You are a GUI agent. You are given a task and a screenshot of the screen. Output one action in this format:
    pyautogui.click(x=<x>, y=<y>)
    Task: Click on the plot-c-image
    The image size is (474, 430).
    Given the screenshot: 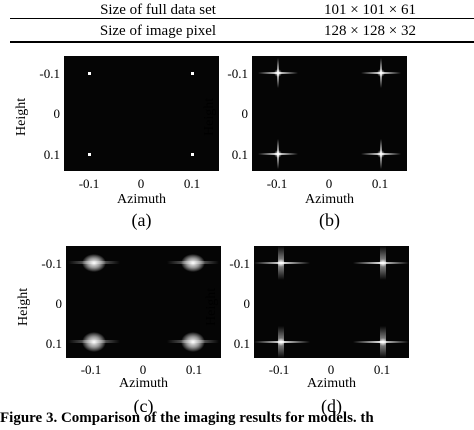 What is the action you would take?
    pyautogui.click(x=143, y=302)
    